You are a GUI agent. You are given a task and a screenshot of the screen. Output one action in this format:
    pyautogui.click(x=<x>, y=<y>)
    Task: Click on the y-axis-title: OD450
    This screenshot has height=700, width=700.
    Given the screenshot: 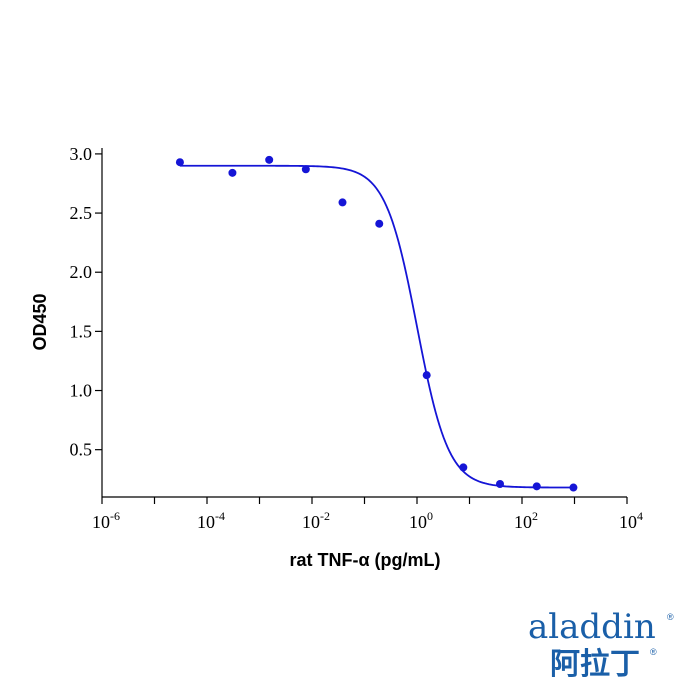 What is the action you would take?
    pyautogui.click(x=40, y=321)
    